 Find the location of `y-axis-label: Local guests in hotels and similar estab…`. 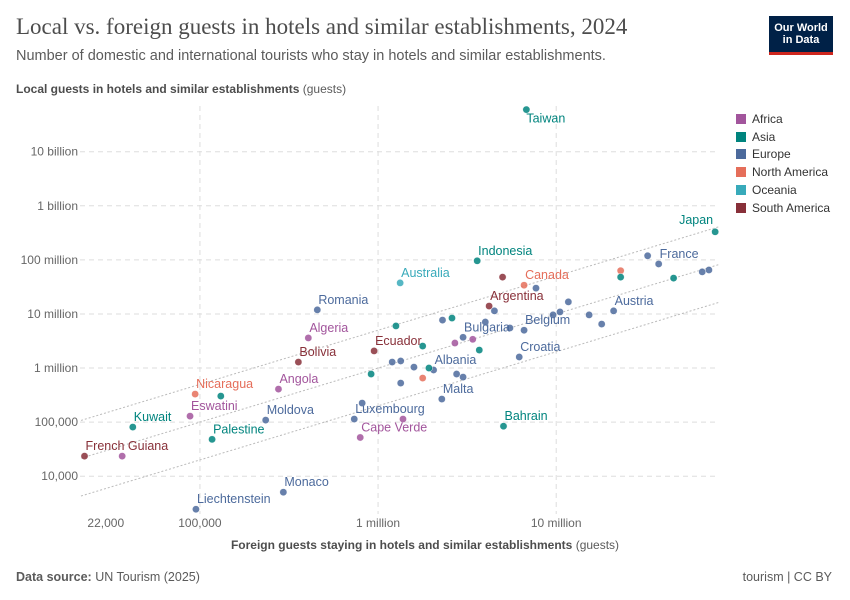

y-axis-label: Local guests in hotels and similar estab… is located at coordinates (181, 89).